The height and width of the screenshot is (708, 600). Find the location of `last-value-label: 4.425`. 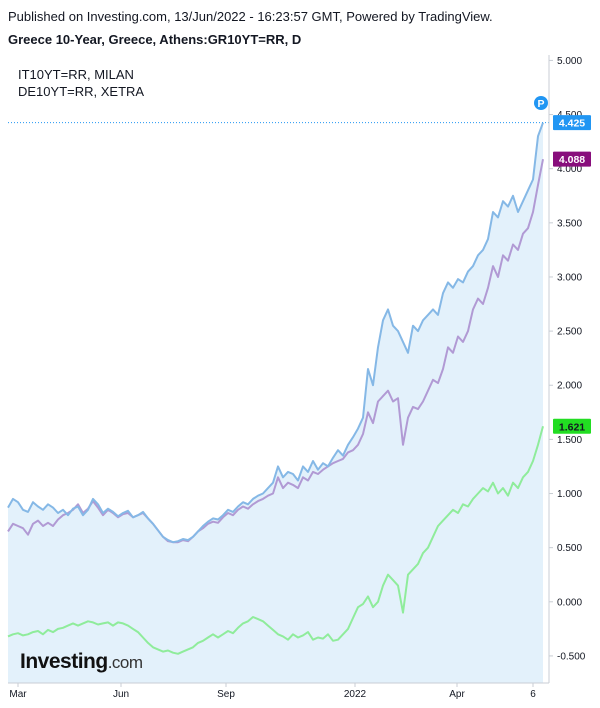

last-value-label: 4.425 is located at coordinates (572, 124).